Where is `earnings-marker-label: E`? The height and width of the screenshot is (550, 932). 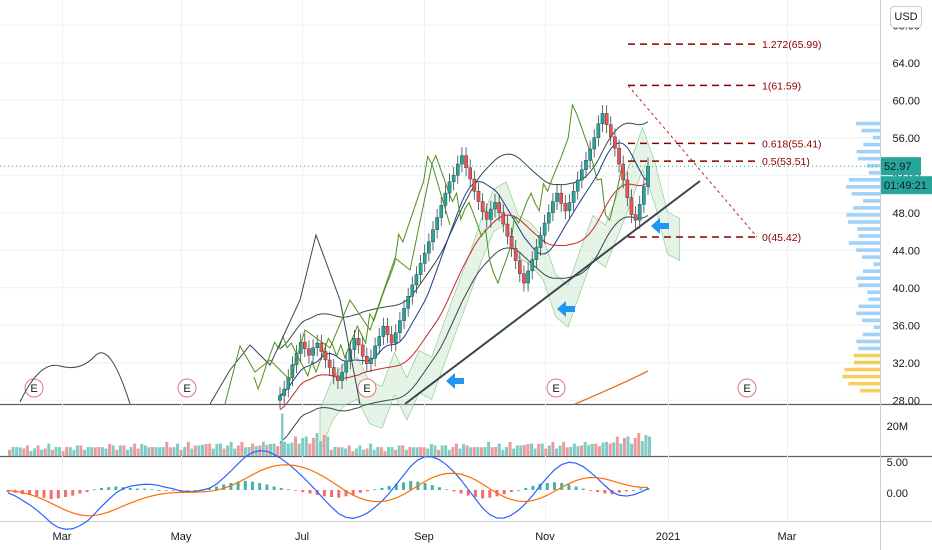 earnings-marker-label: E is located at coordinates (186, 389).